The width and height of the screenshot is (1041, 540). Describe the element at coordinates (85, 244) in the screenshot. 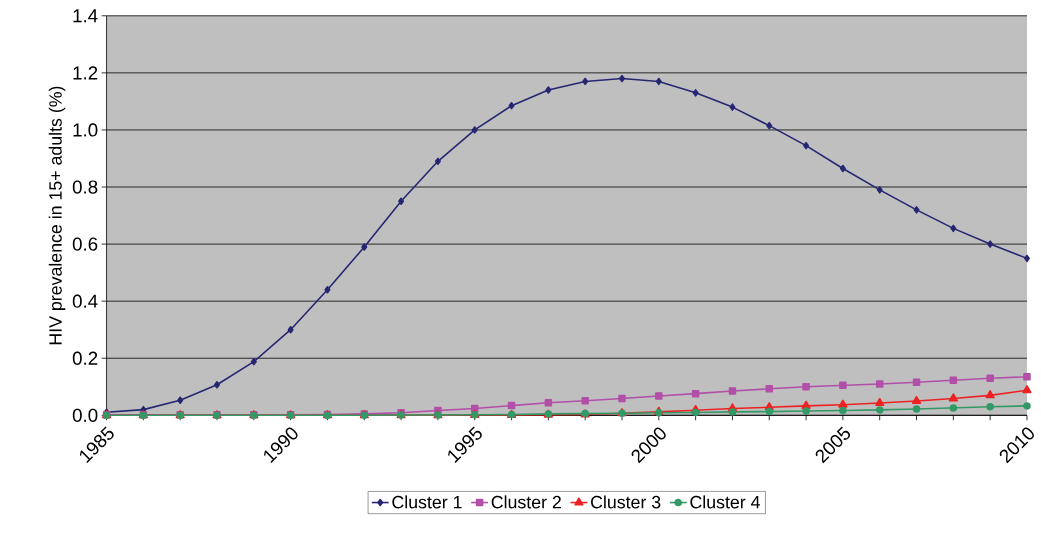

I see `y-tick-label: 0.6` at that location.